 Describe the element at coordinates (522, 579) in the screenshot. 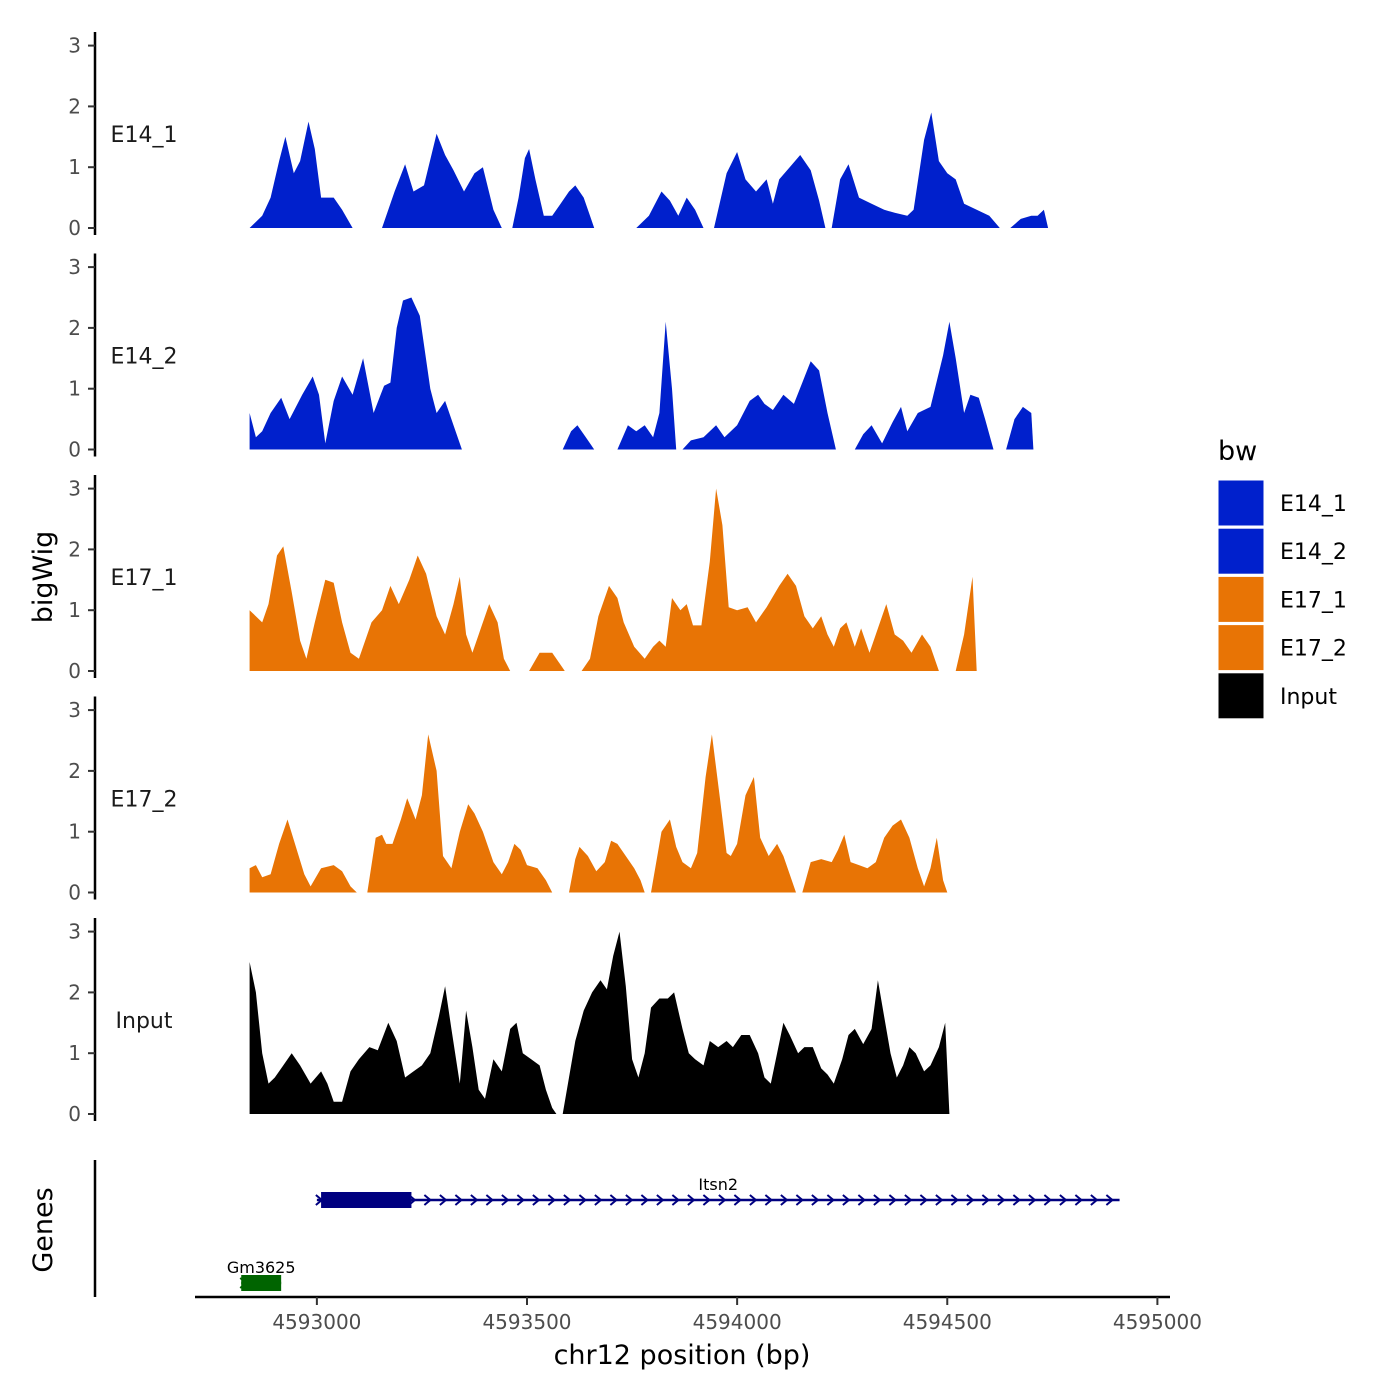

I see `track-E17_1: 0 1 2 3 E17_1` at that location.